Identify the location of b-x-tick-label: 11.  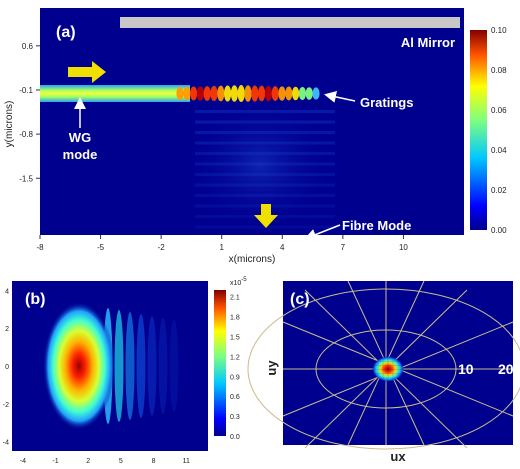
(186, 461).